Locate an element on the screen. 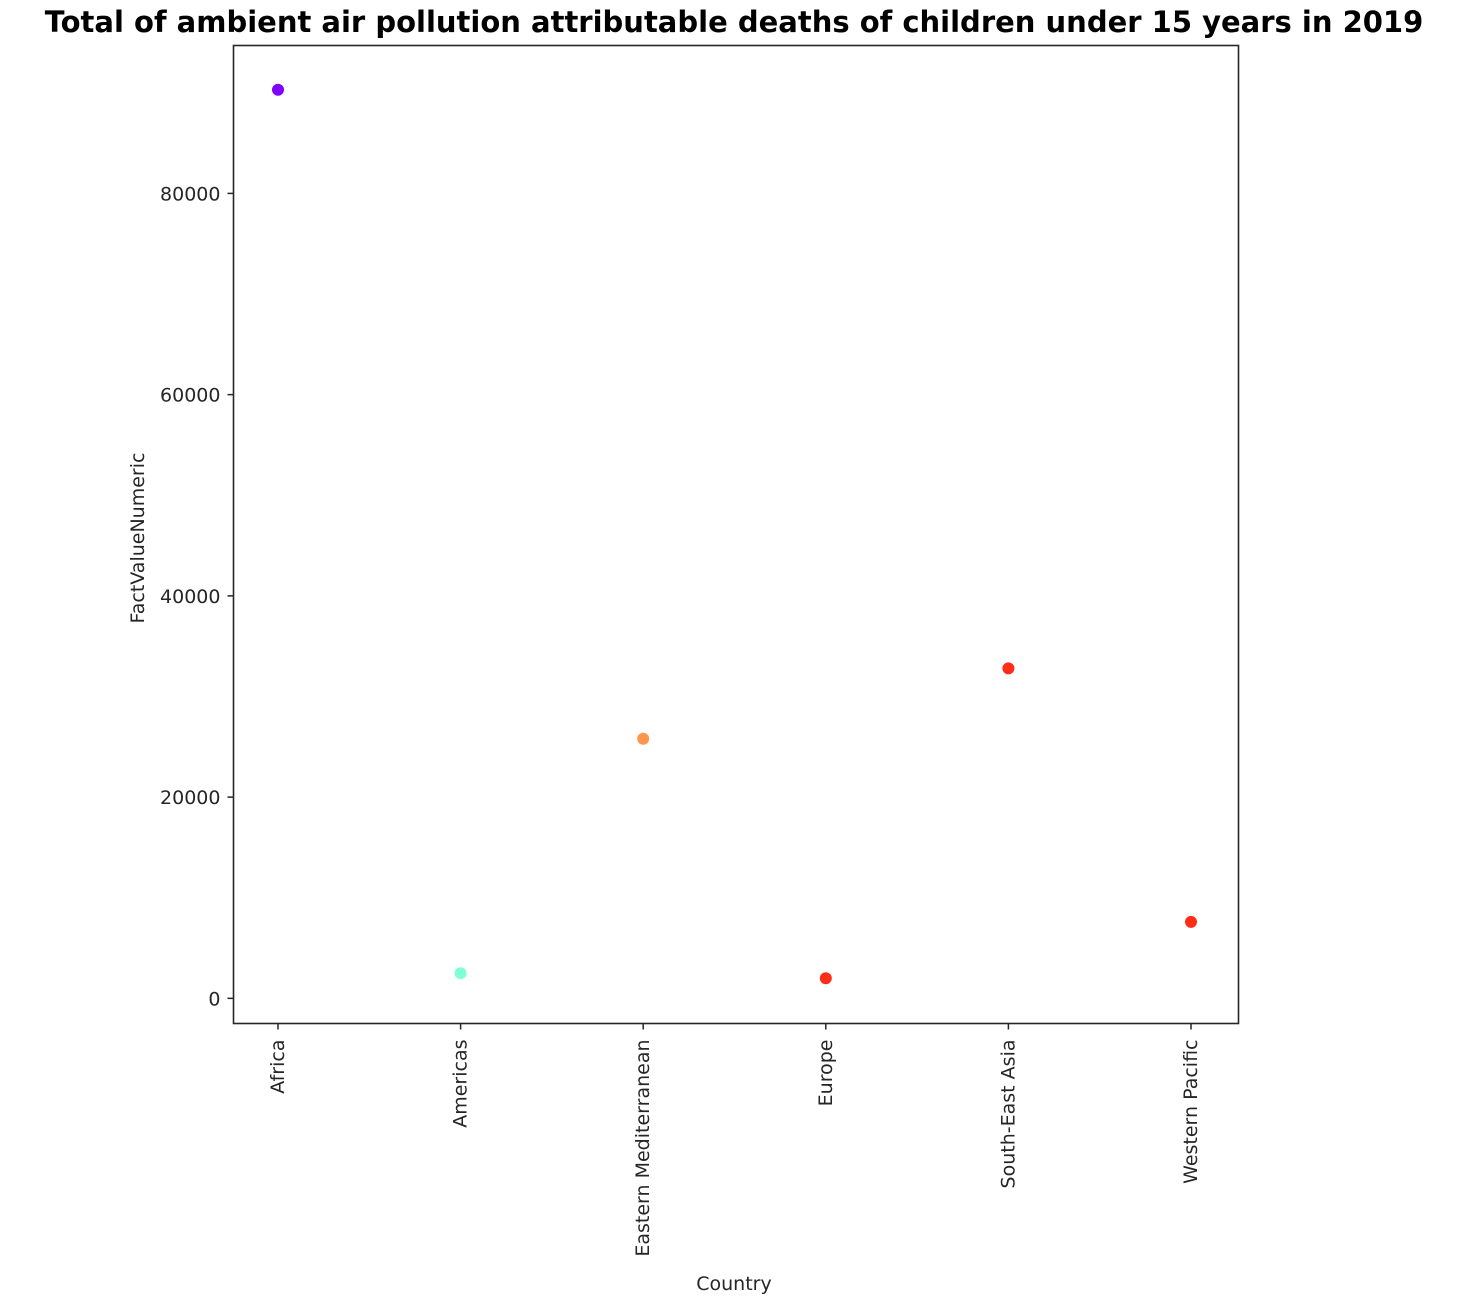 This screenshot has height=1316, width=1482. y-tick-label: 40000 is located at coordinates (190, 597).